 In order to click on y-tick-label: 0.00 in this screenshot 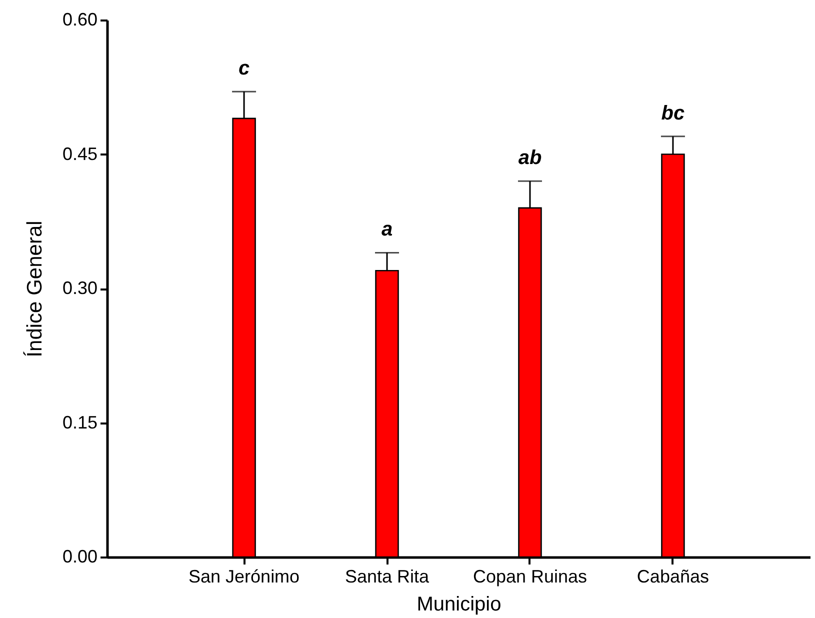, I will do `click(80, 556)`.